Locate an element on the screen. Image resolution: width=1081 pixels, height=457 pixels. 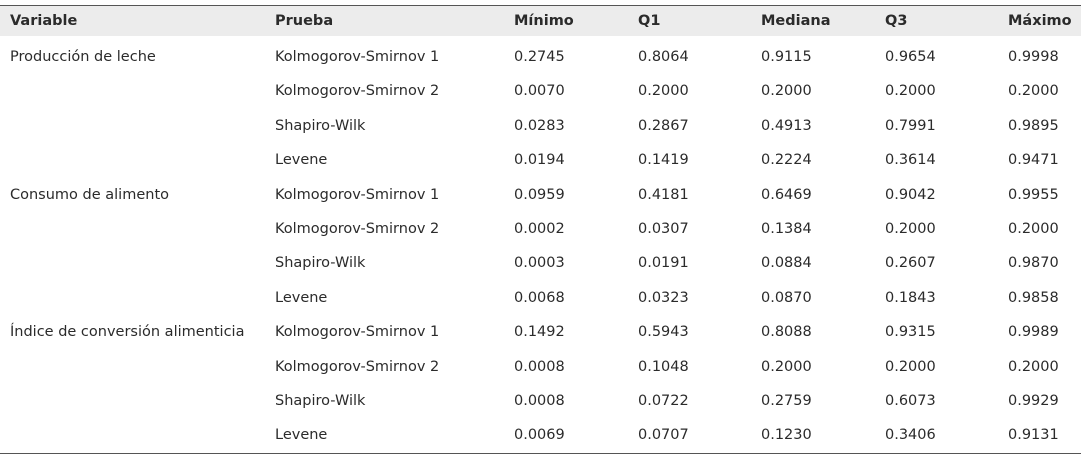
header-cell: Prueba is located at coordinates (304, 21).